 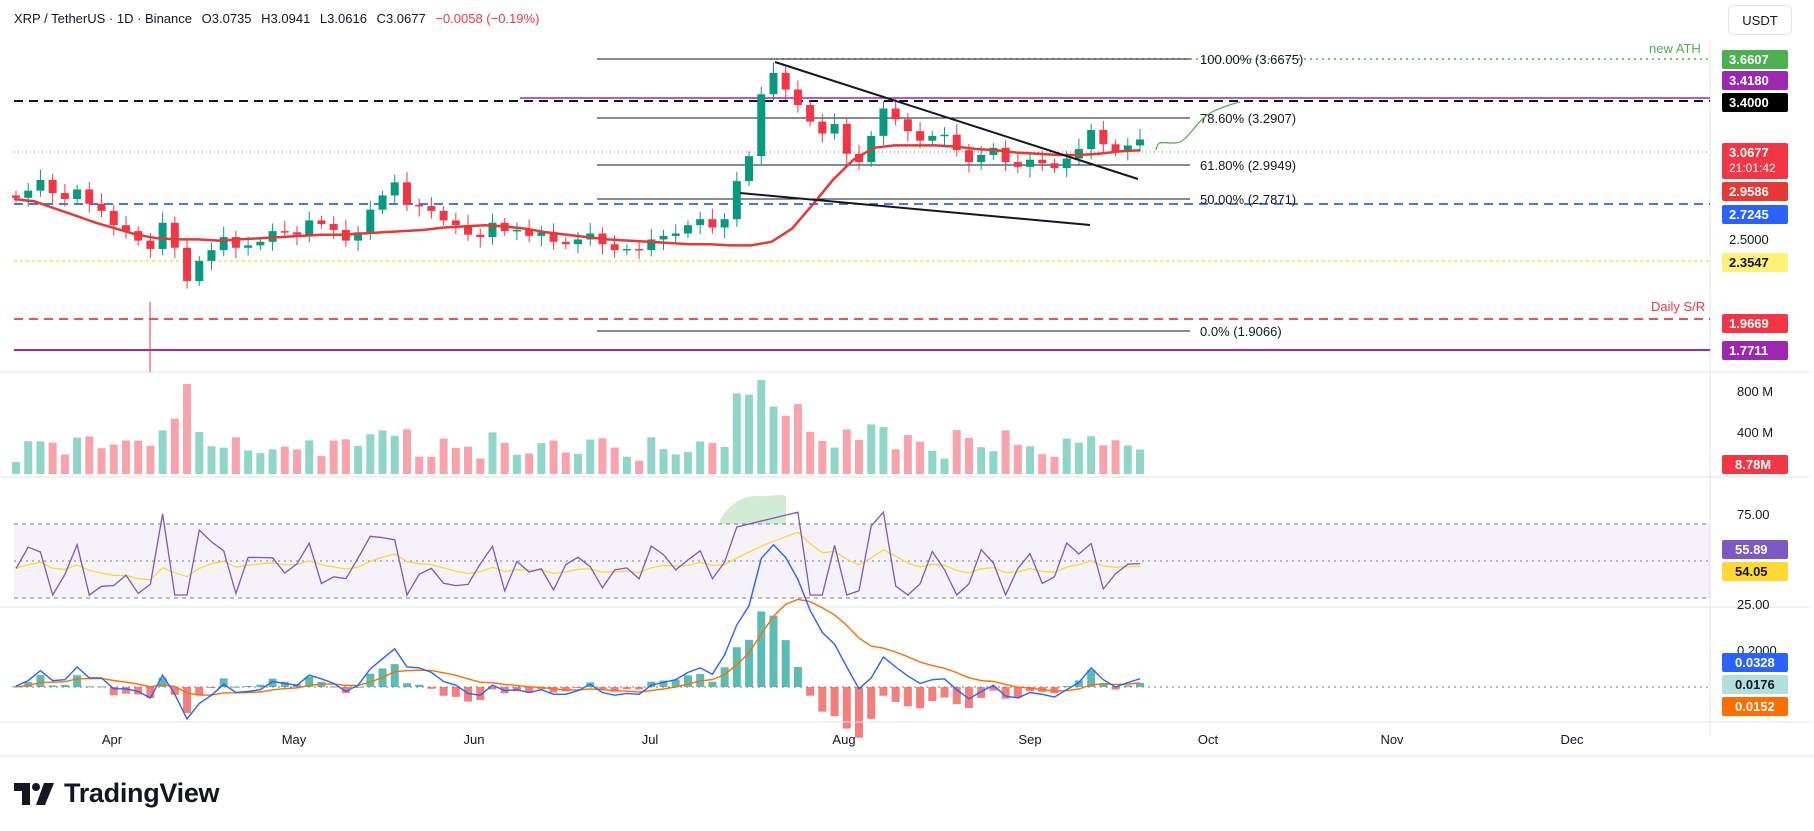 What do you see at coordinates (347, 18) in the screenshot?
I see `low-value: 3.0616` at bounding box center [347, 18].